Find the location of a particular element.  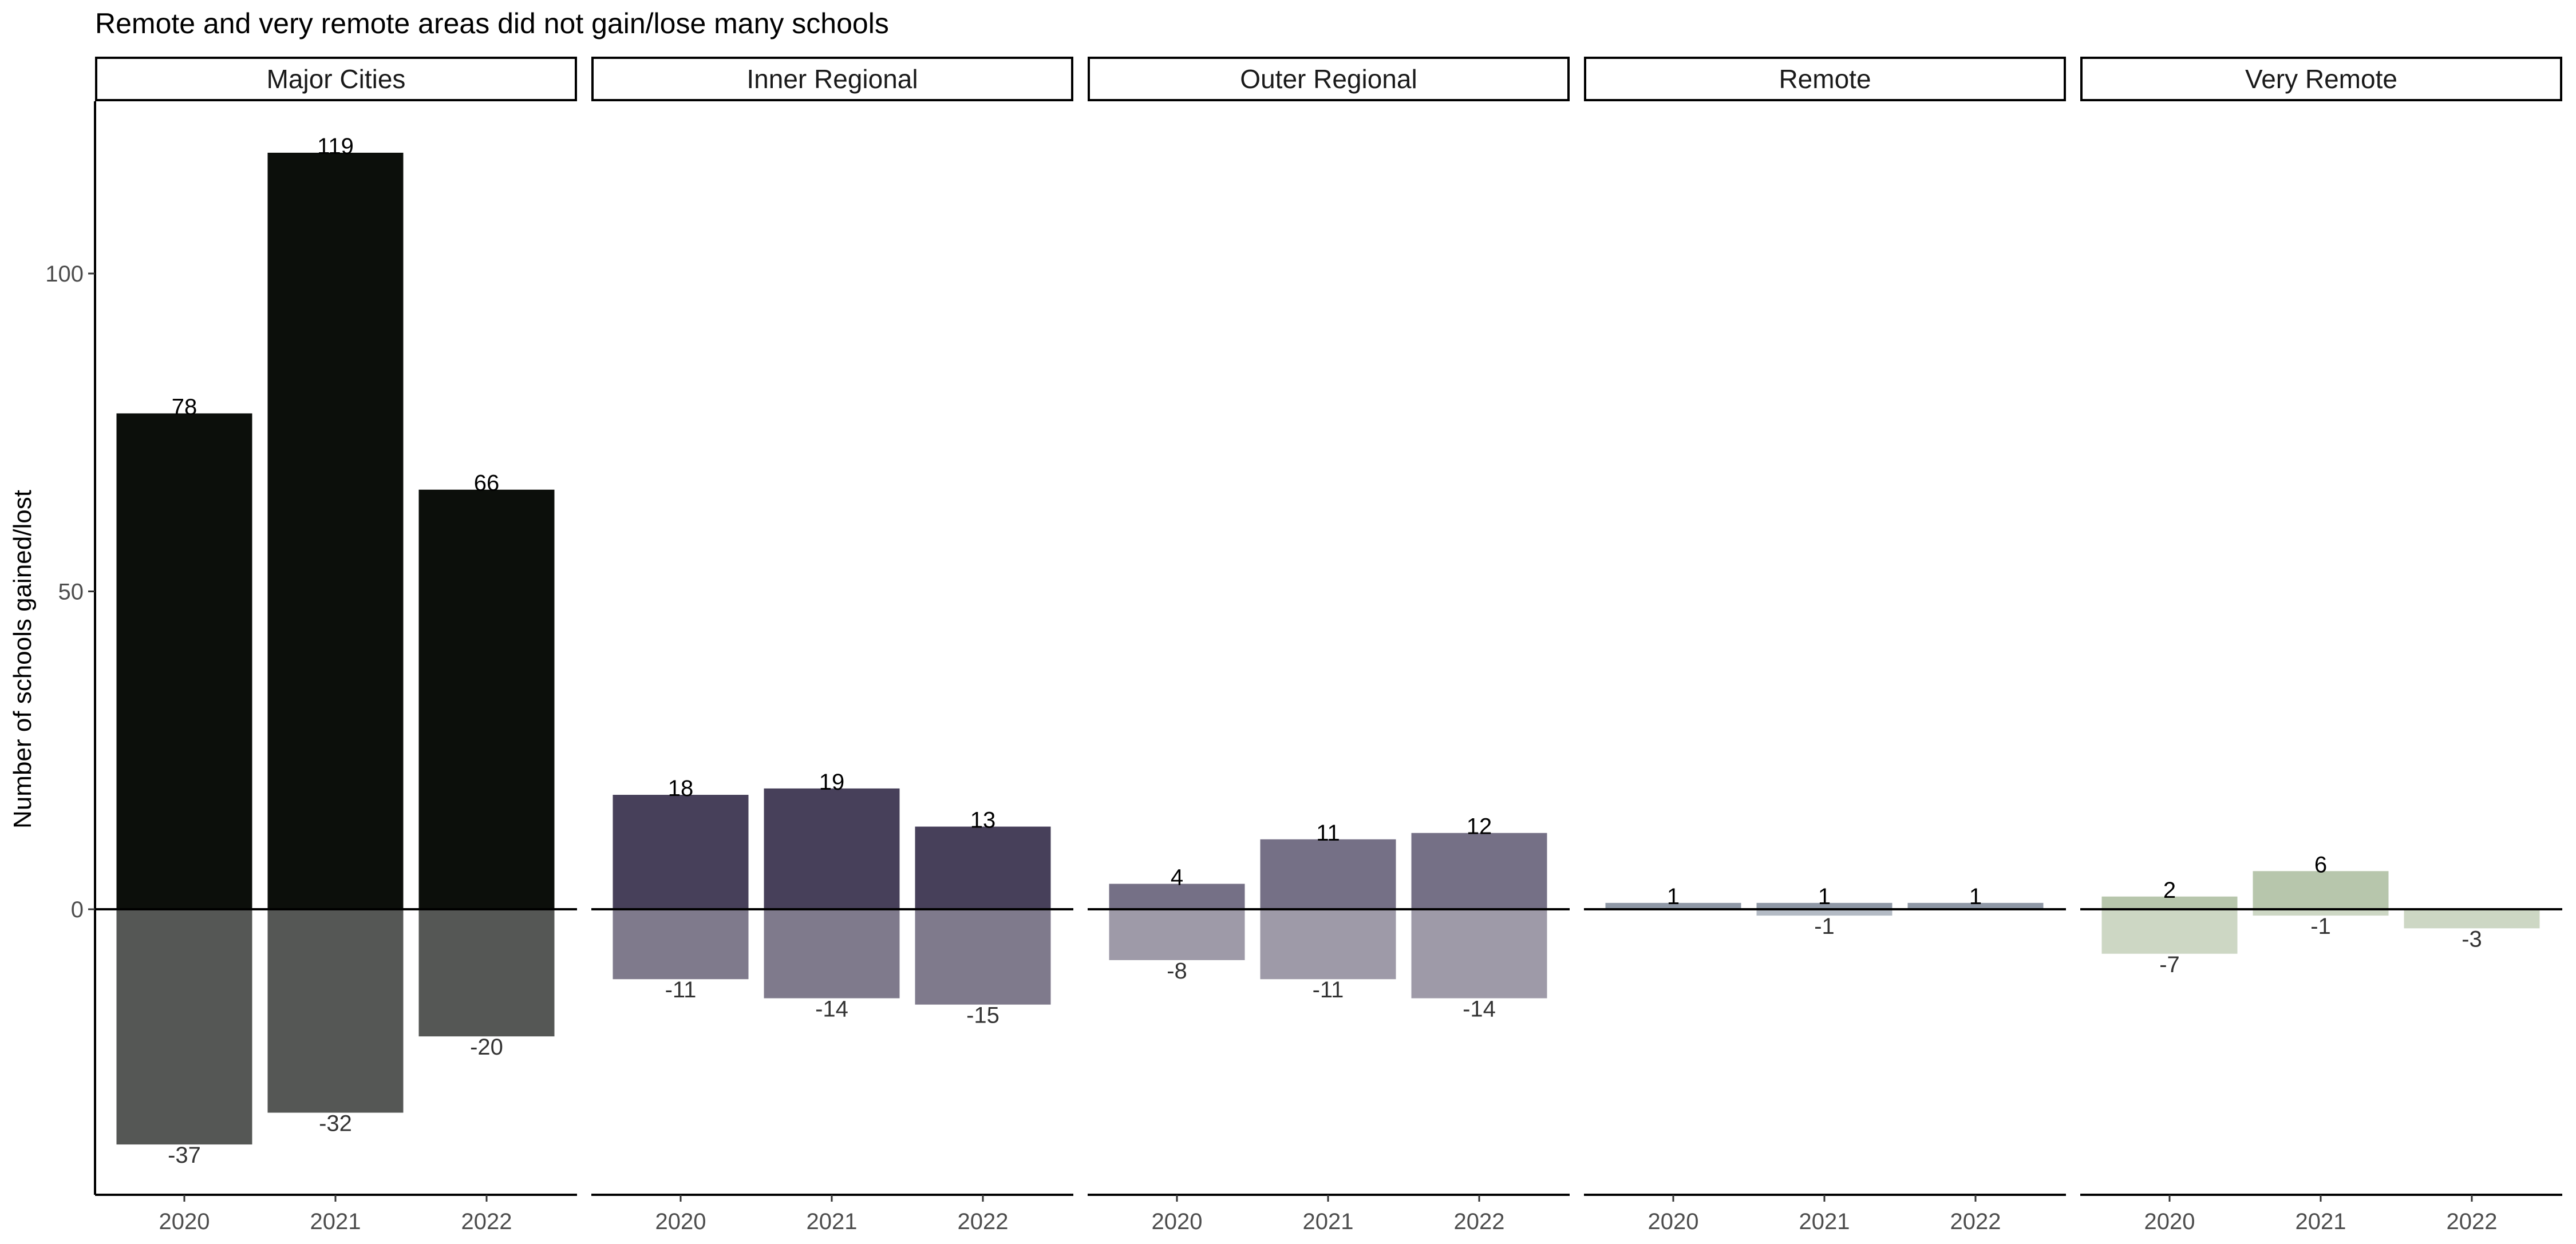

data-label-gained: 4 is located at coordinates (1177, 878).